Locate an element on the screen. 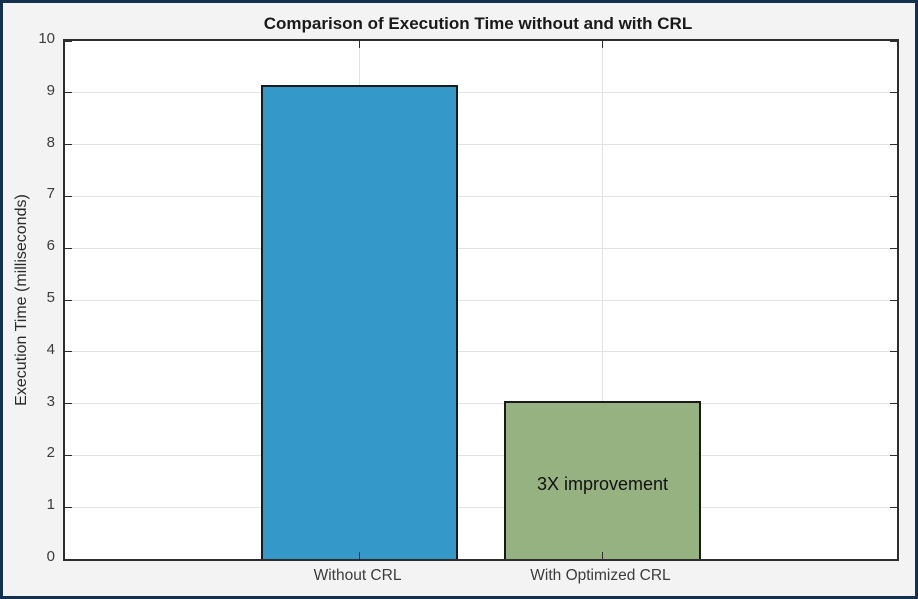 Image resolution: width=918 pixels, height=599 pixels. y-tick-label: 3 is located at coordinates (50, 401).